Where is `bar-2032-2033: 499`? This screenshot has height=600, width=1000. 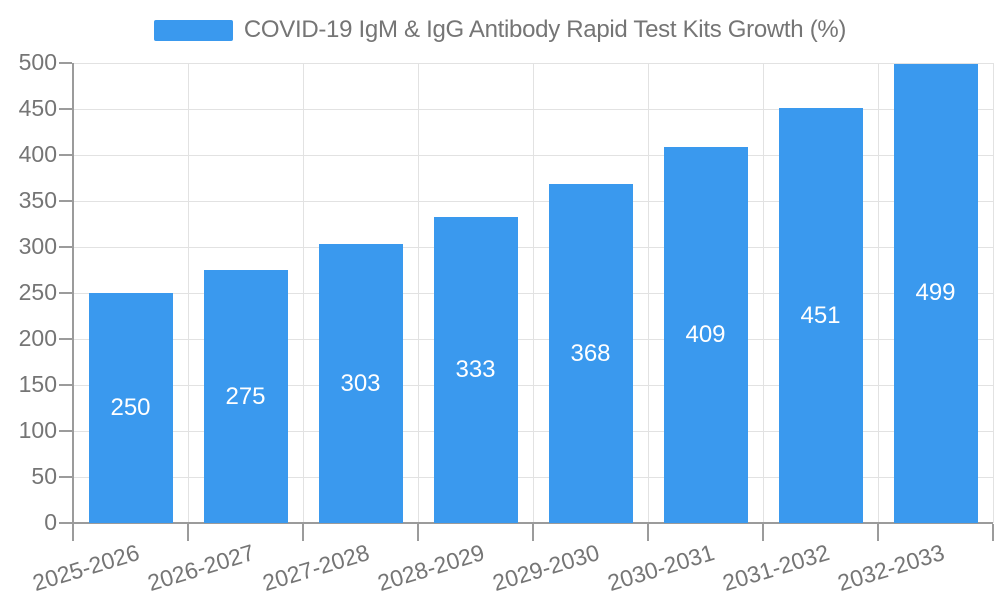
bar-2032-2033: 499 is located at coordinates (935, 293).